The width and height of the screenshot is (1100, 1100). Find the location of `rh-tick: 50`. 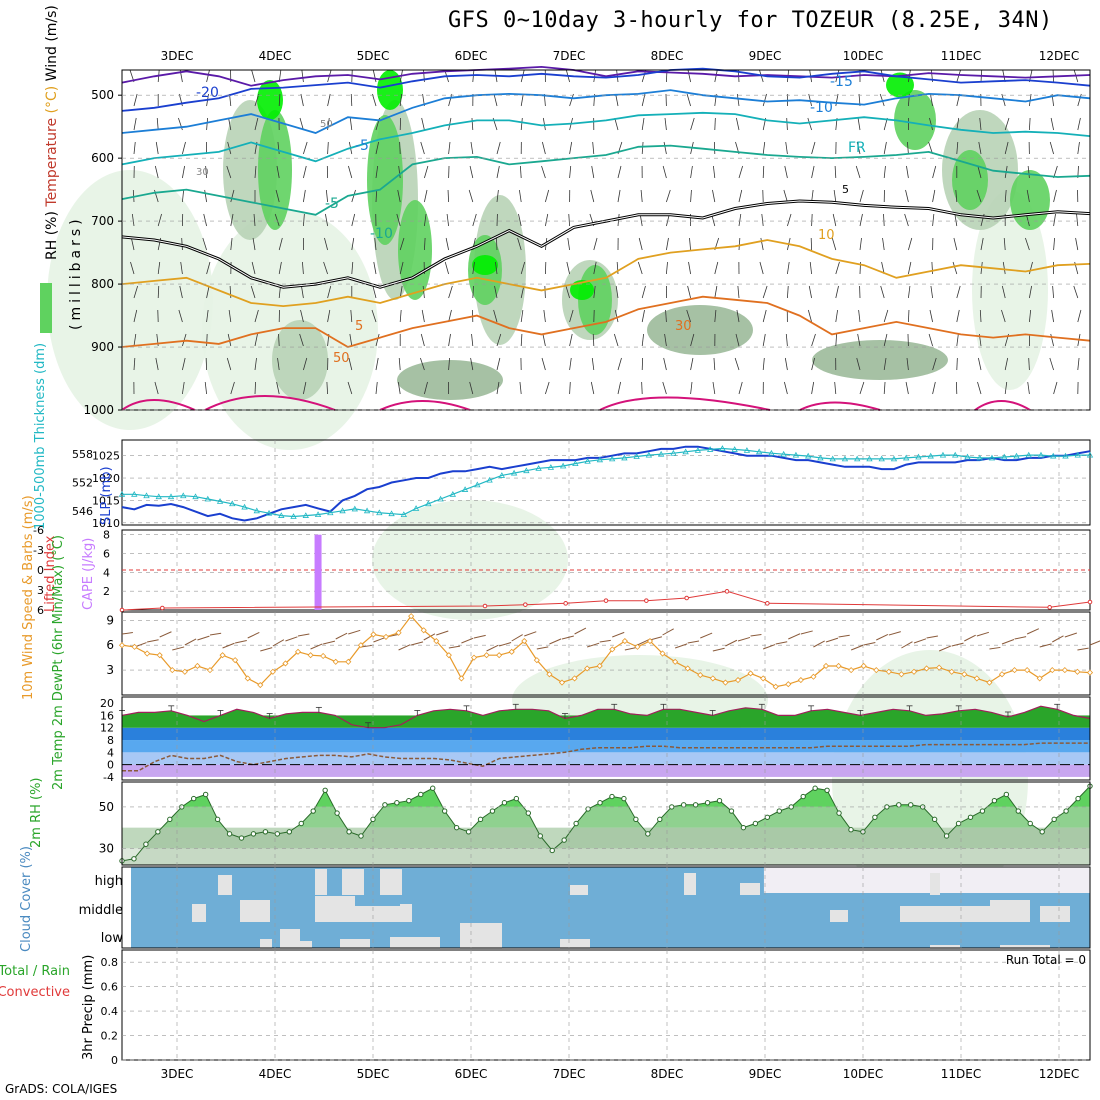

rh-tick: 50 is located at coordinates (106, 807).